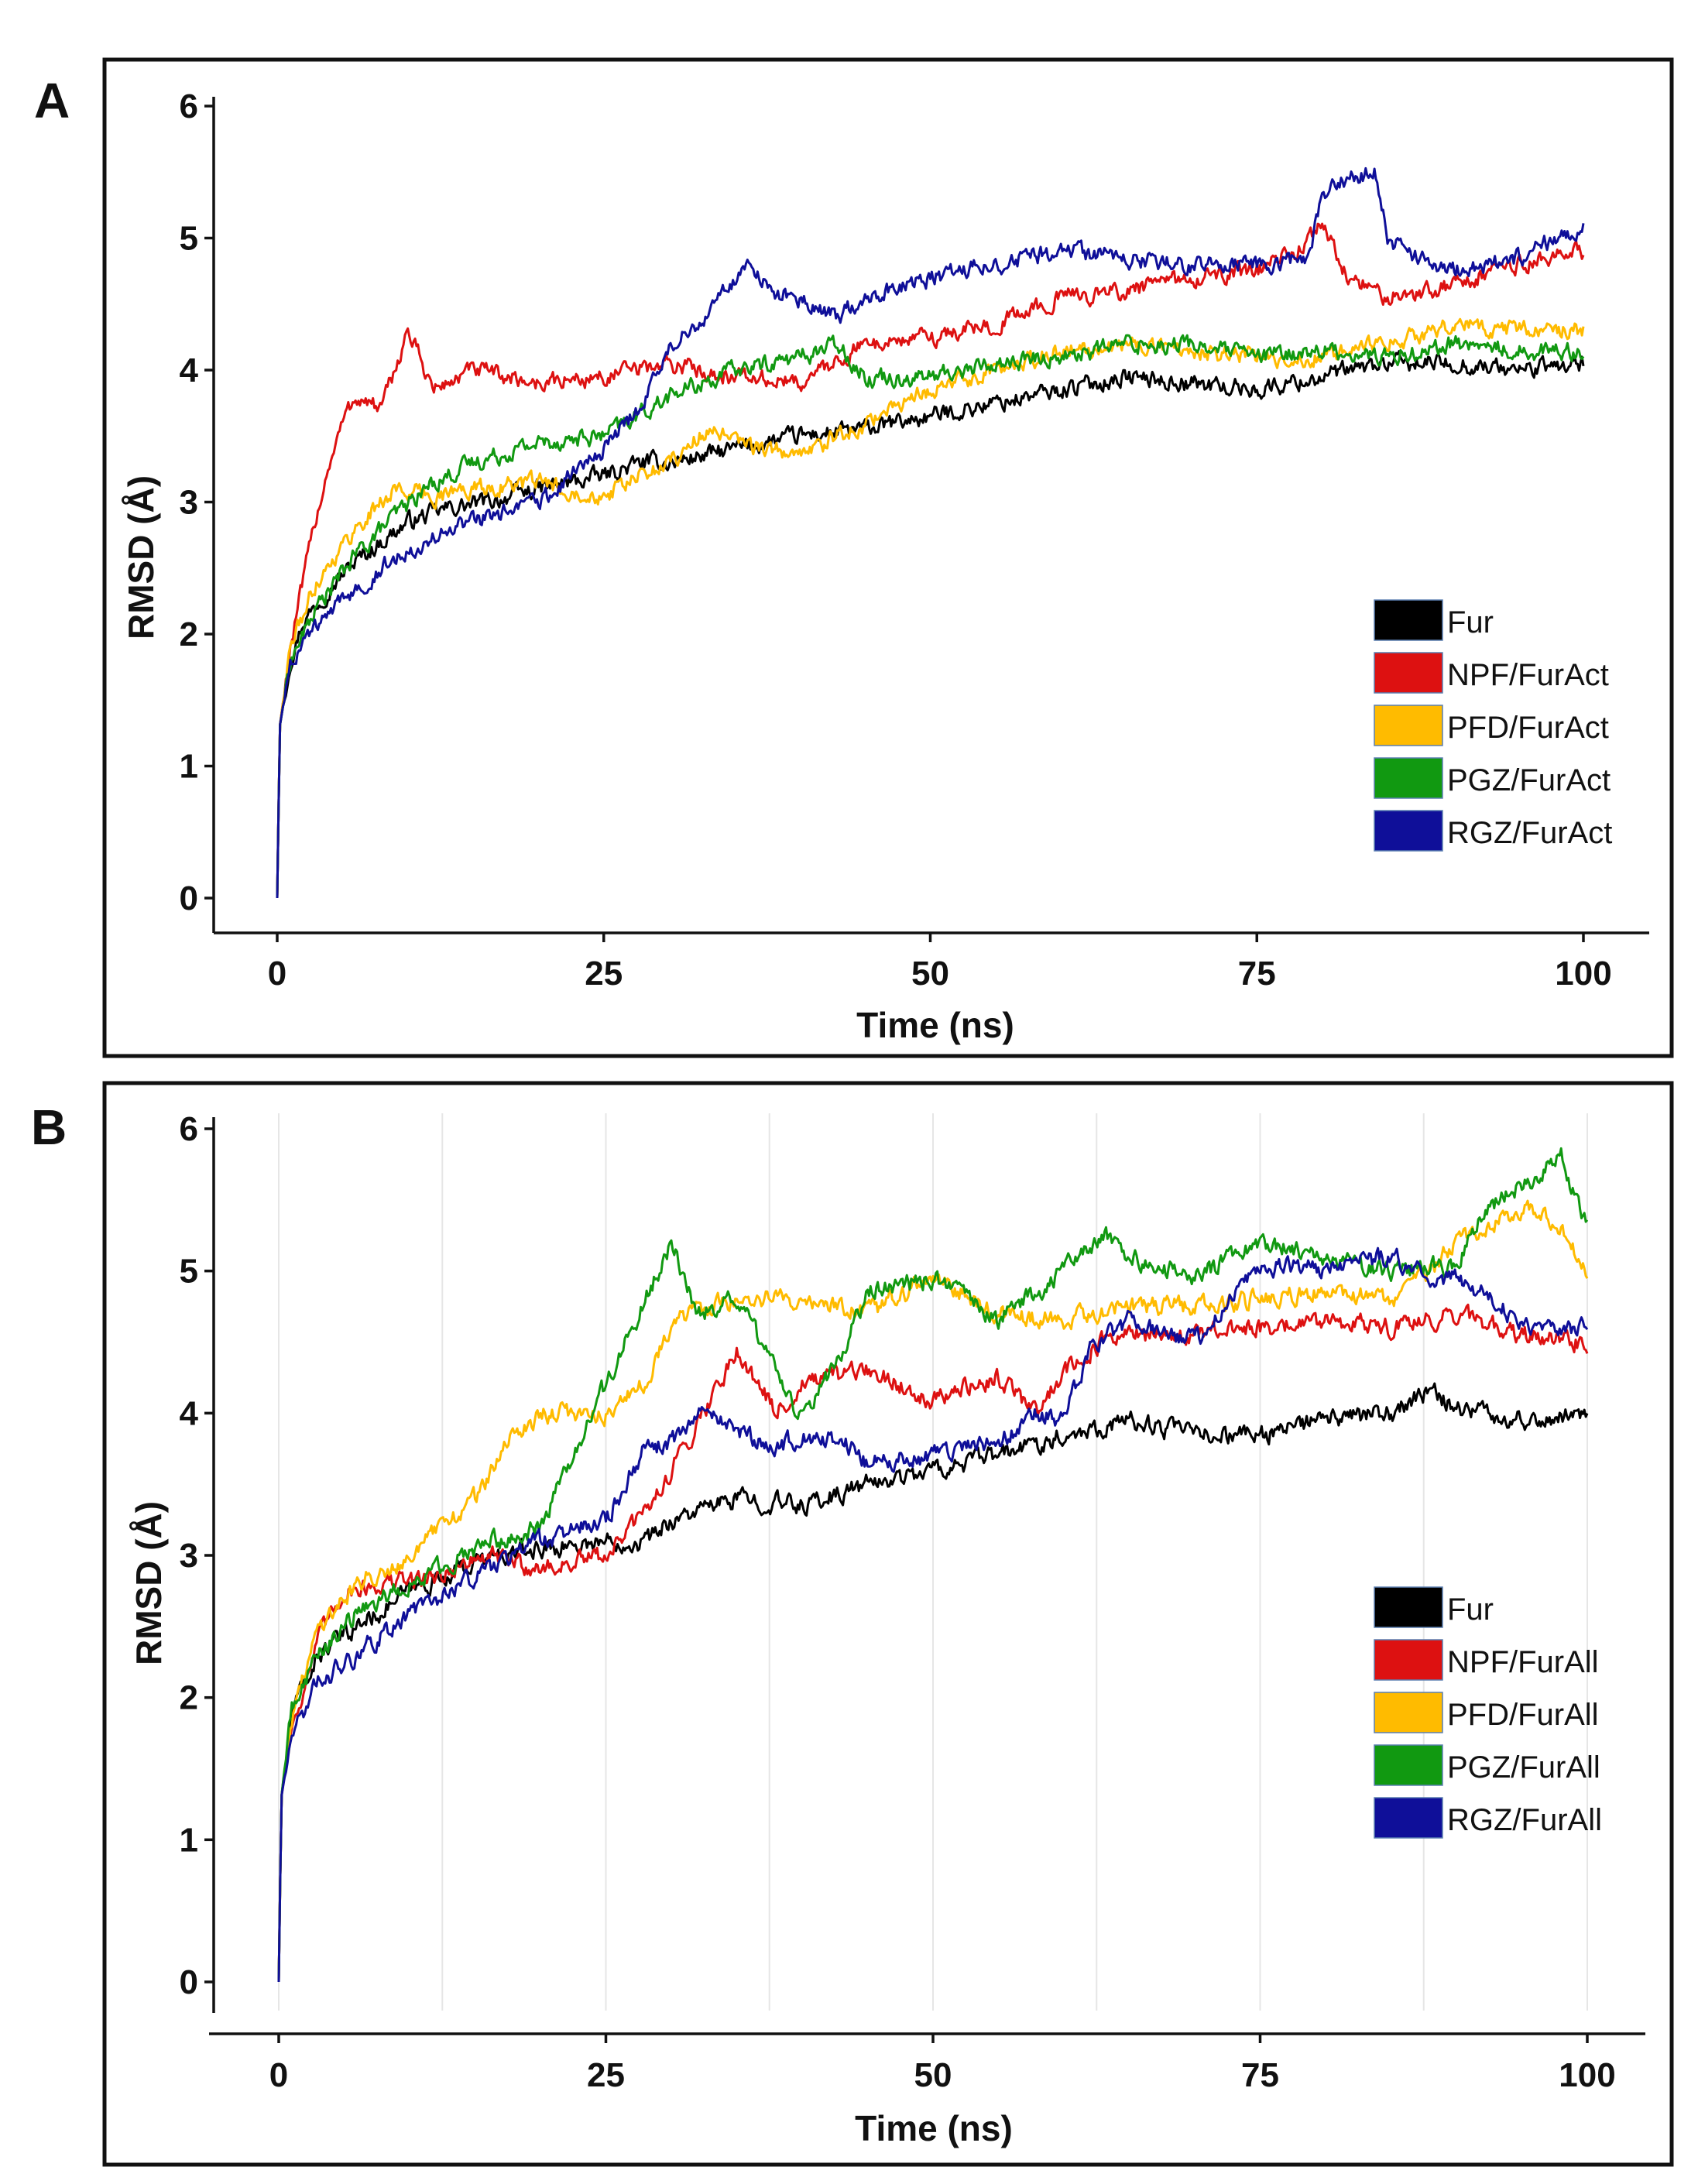 This screenshot has width=1698, height=2184. I want to click on panel-b-y-tick-label: 4, so click(190, 1413).